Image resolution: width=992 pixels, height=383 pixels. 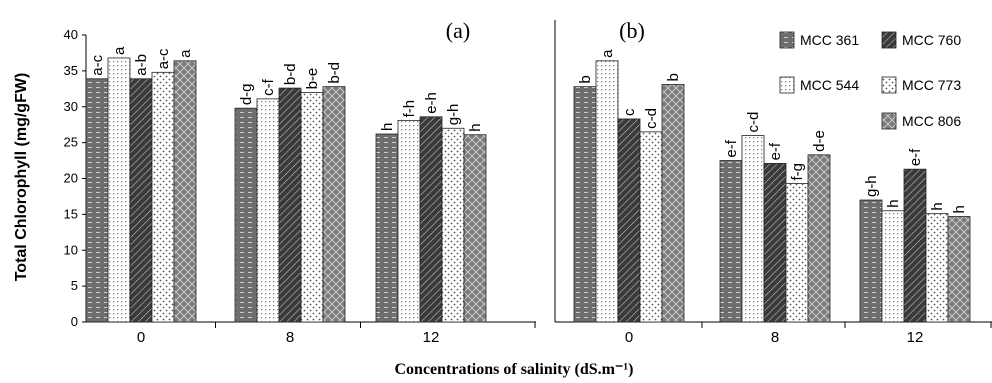 What do you see at coordinates (870, 80) in the screenshot?
I see `legend: MCC 361 MCC 544 MCC 760 MCC 773 MCC 806` at bounding box center [870, 80].